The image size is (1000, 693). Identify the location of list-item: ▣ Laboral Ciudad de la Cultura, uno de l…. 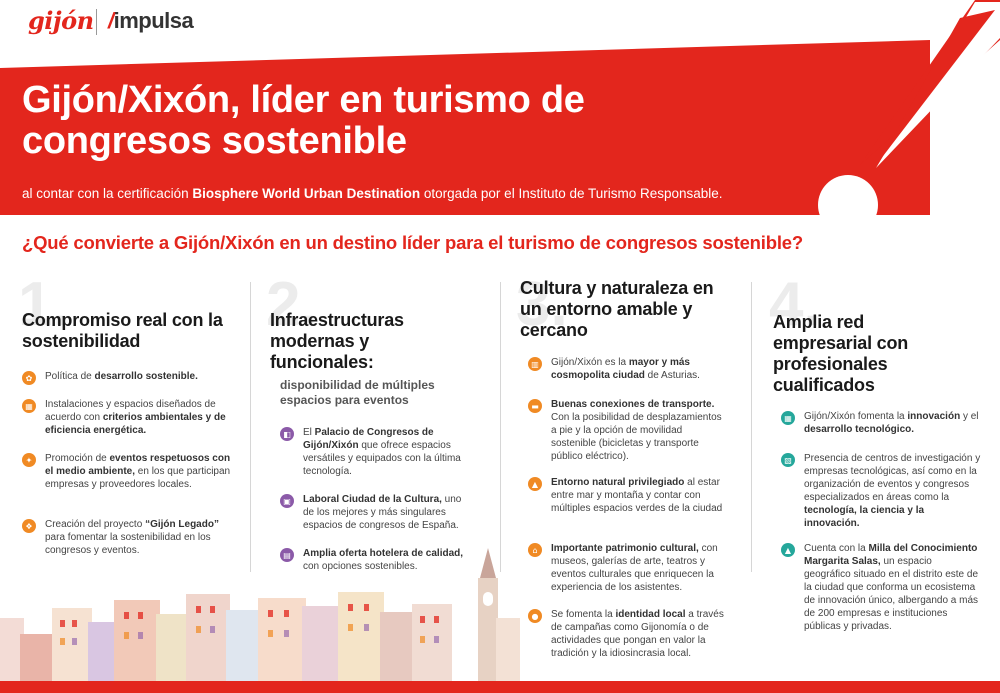
(377, 512).